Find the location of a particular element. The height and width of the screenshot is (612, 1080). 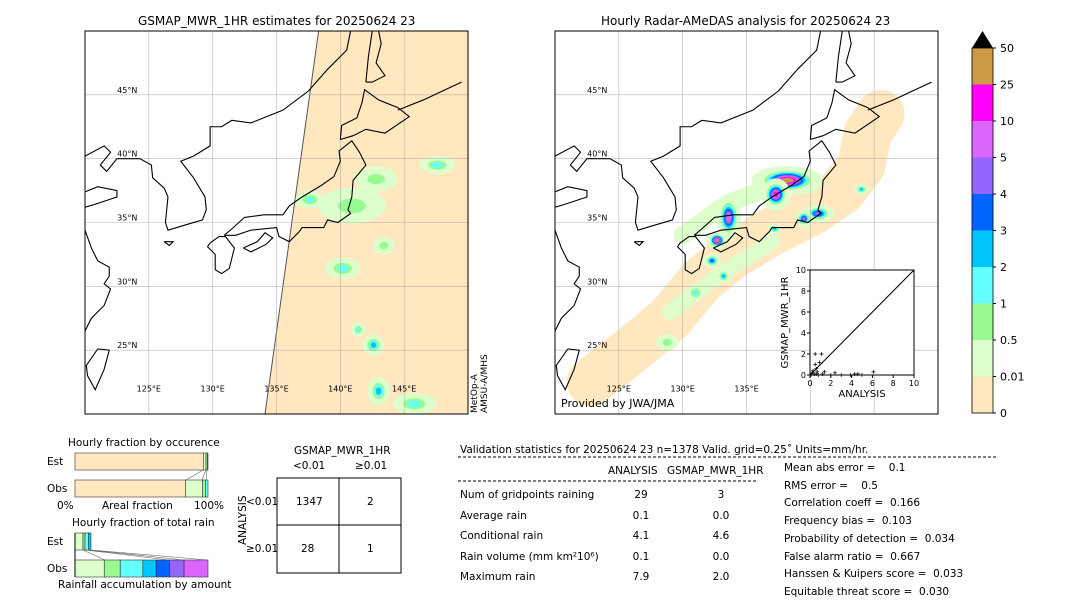

rain-obs-label: Obs is located at coordinates (57, 569).